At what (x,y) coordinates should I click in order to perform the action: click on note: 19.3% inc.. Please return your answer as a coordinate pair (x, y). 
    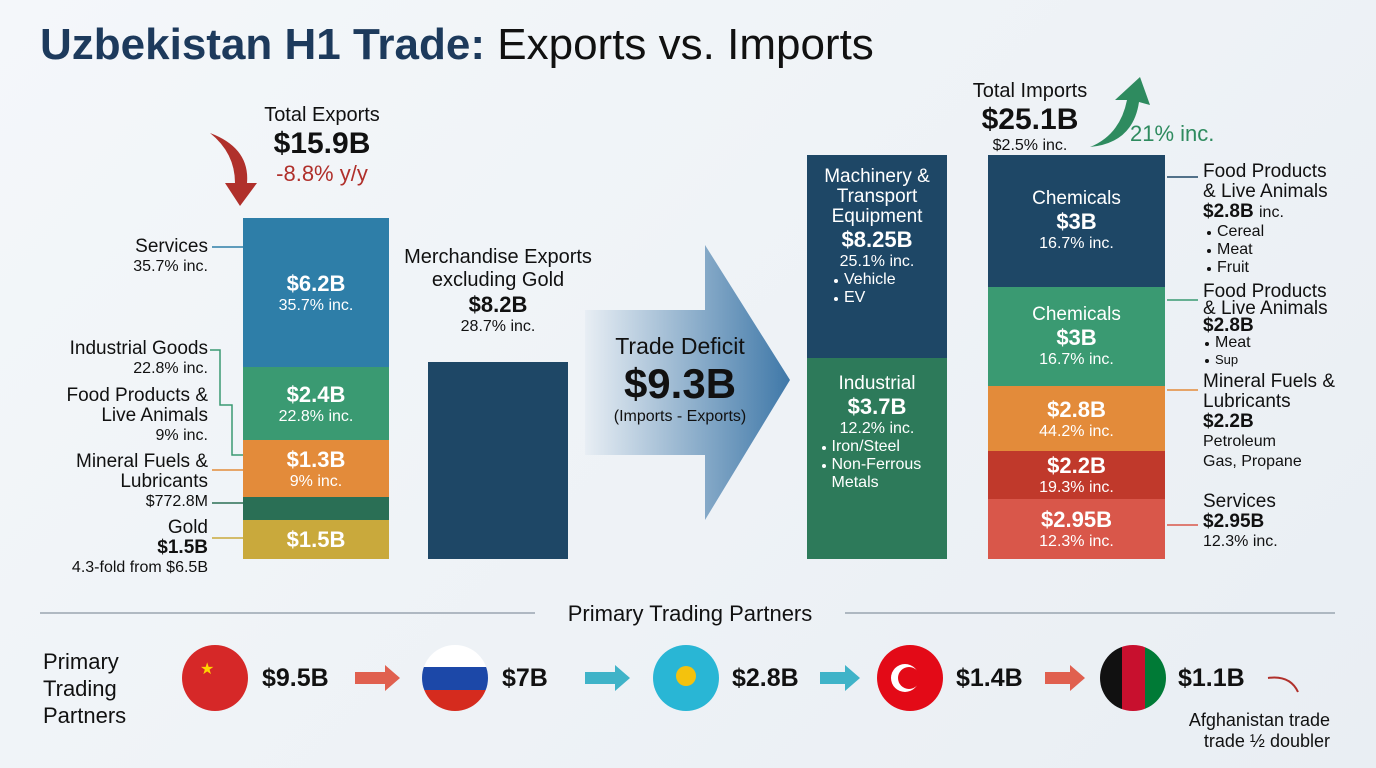
    Looking at the image, I should click on (1076, 487).